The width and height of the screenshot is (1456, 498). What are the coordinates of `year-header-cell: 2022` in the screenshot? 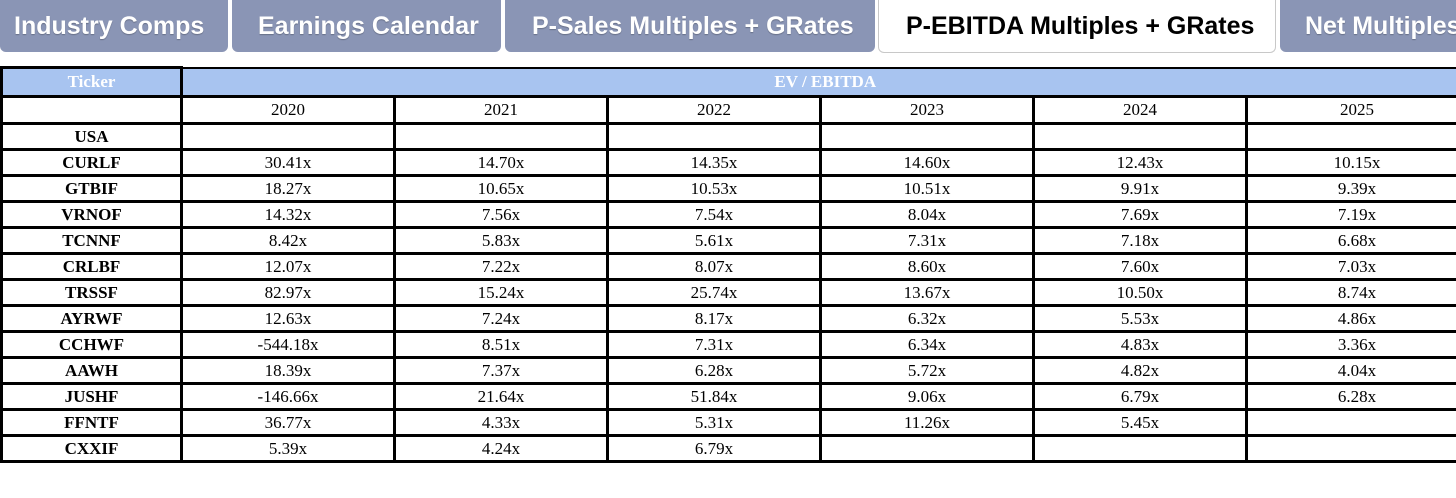 It's located at (714, 110).